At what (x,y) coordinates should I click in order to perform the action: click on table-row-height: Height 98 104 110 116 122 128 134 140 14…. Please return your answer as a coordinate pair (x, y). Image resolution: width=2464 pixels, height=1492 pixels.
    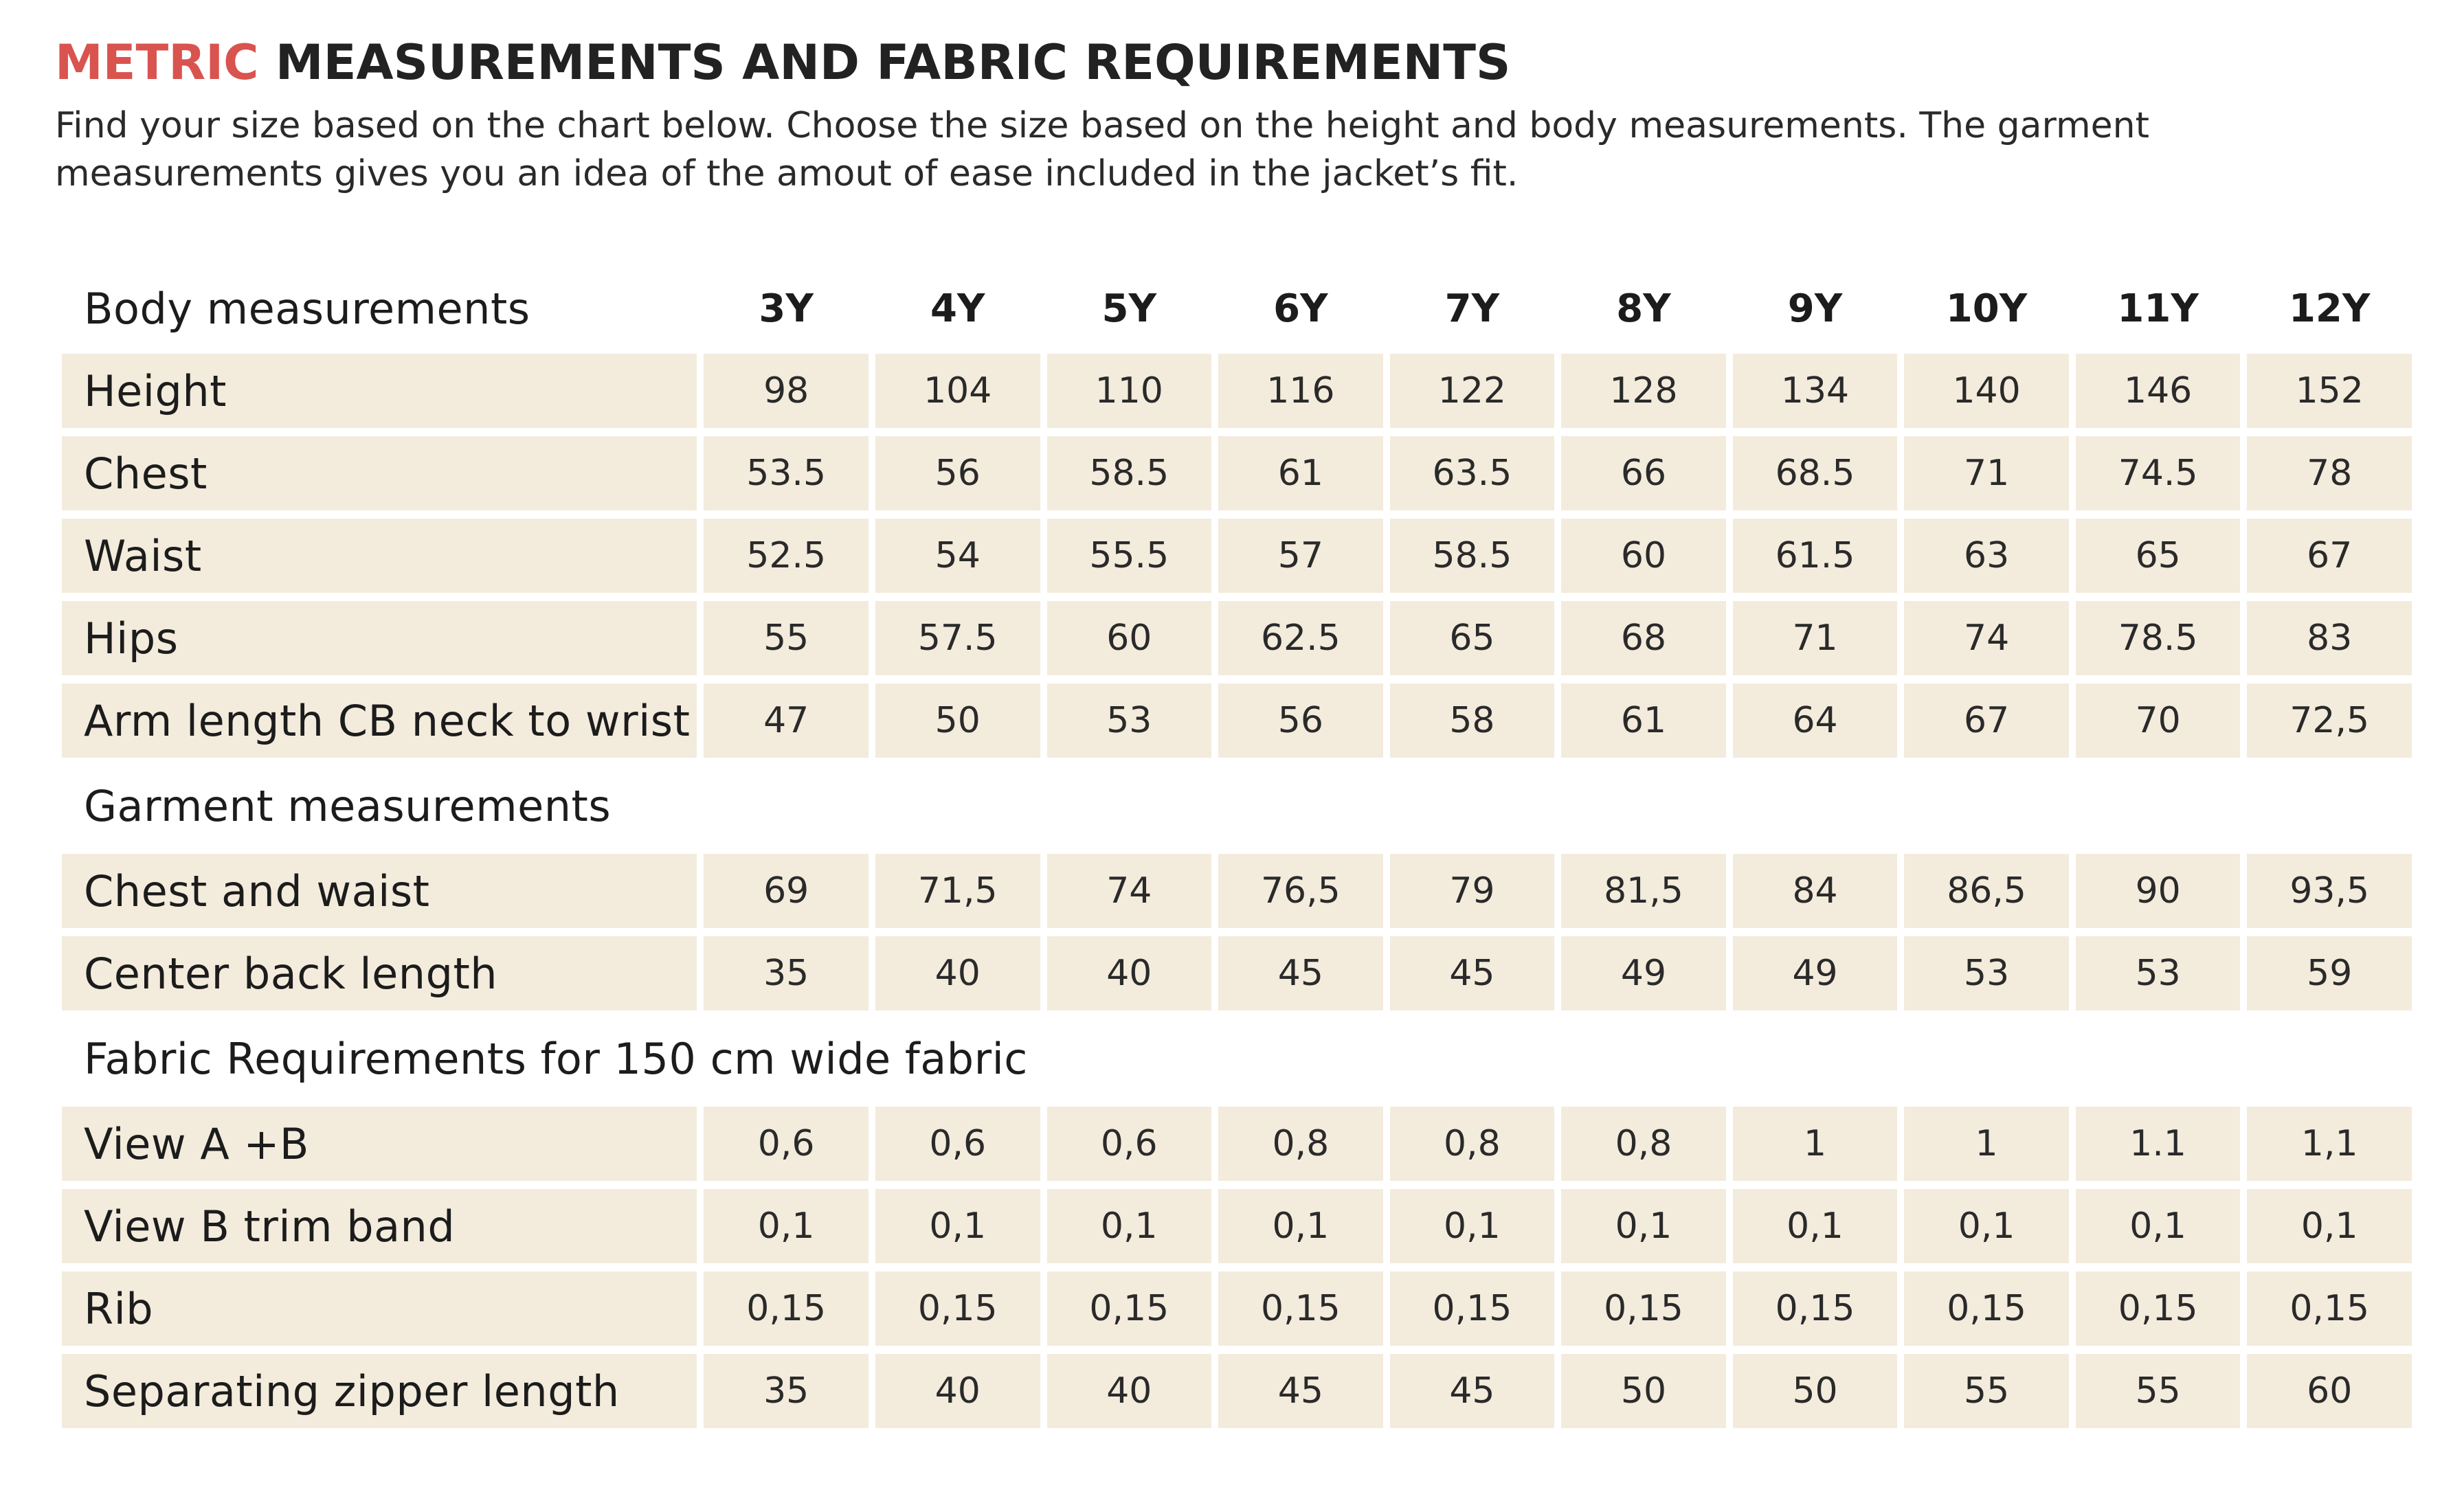
    Looking at the image, I should click on (1237, 395).